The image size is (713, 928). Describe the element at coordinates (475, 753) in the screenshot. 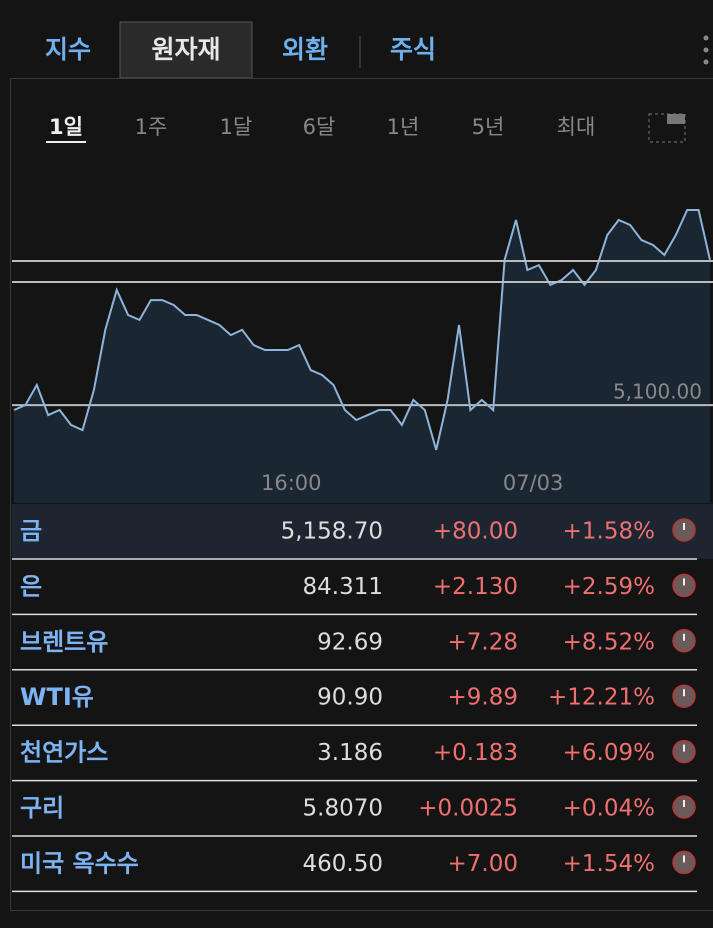

I see `change: +0.183` at that location.